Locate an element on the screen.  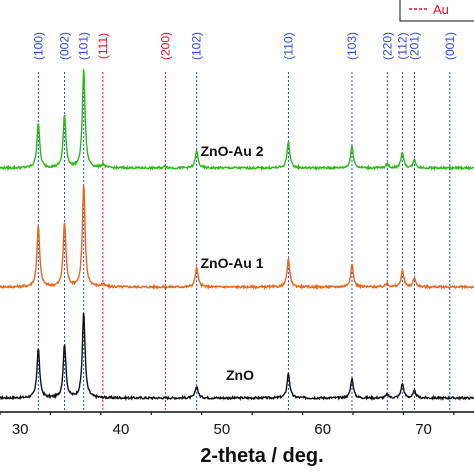
series-label: ZnO is located at coordinates (240, 375).